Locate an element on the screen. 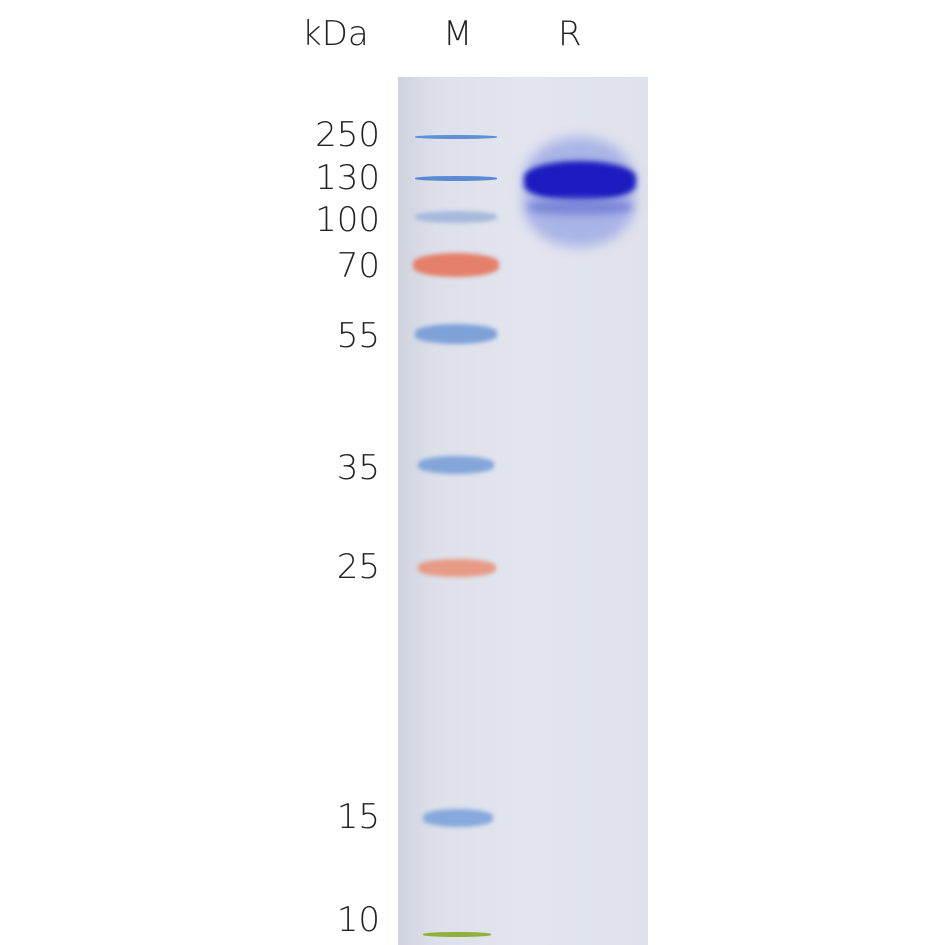 This screenshot has width=945, height=945. mw-label-100: 100 is located at coordinates (347, 220).